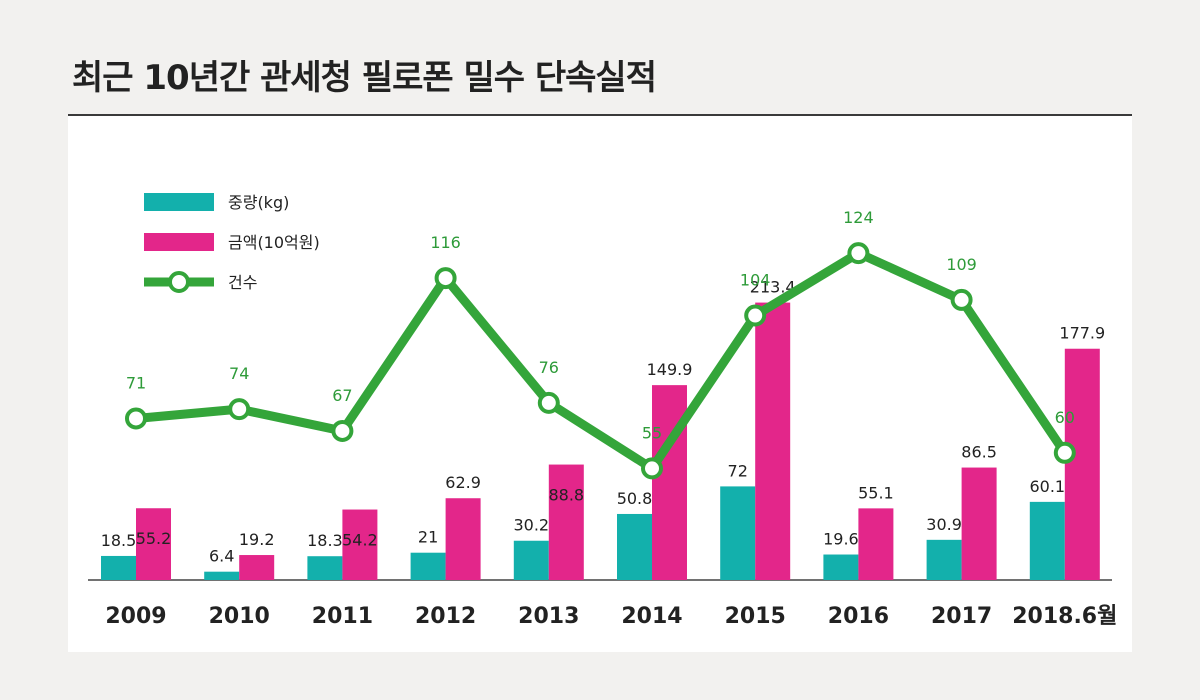 The image size is (1200, 700). I want to click on x-tick-label: 2018.6월, so click(1064, 616).